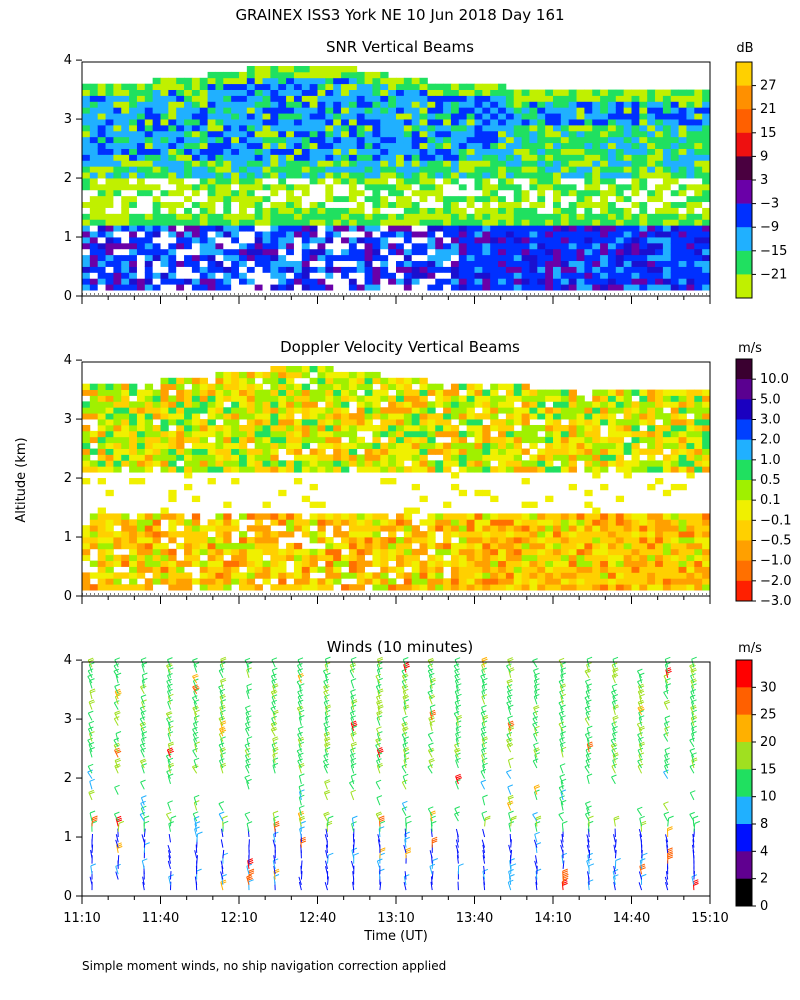 Image resolution: width=800 pixels, height=1000 pixels. I want to click on colorbar-tick-label: 10.0, so click(774, 379).